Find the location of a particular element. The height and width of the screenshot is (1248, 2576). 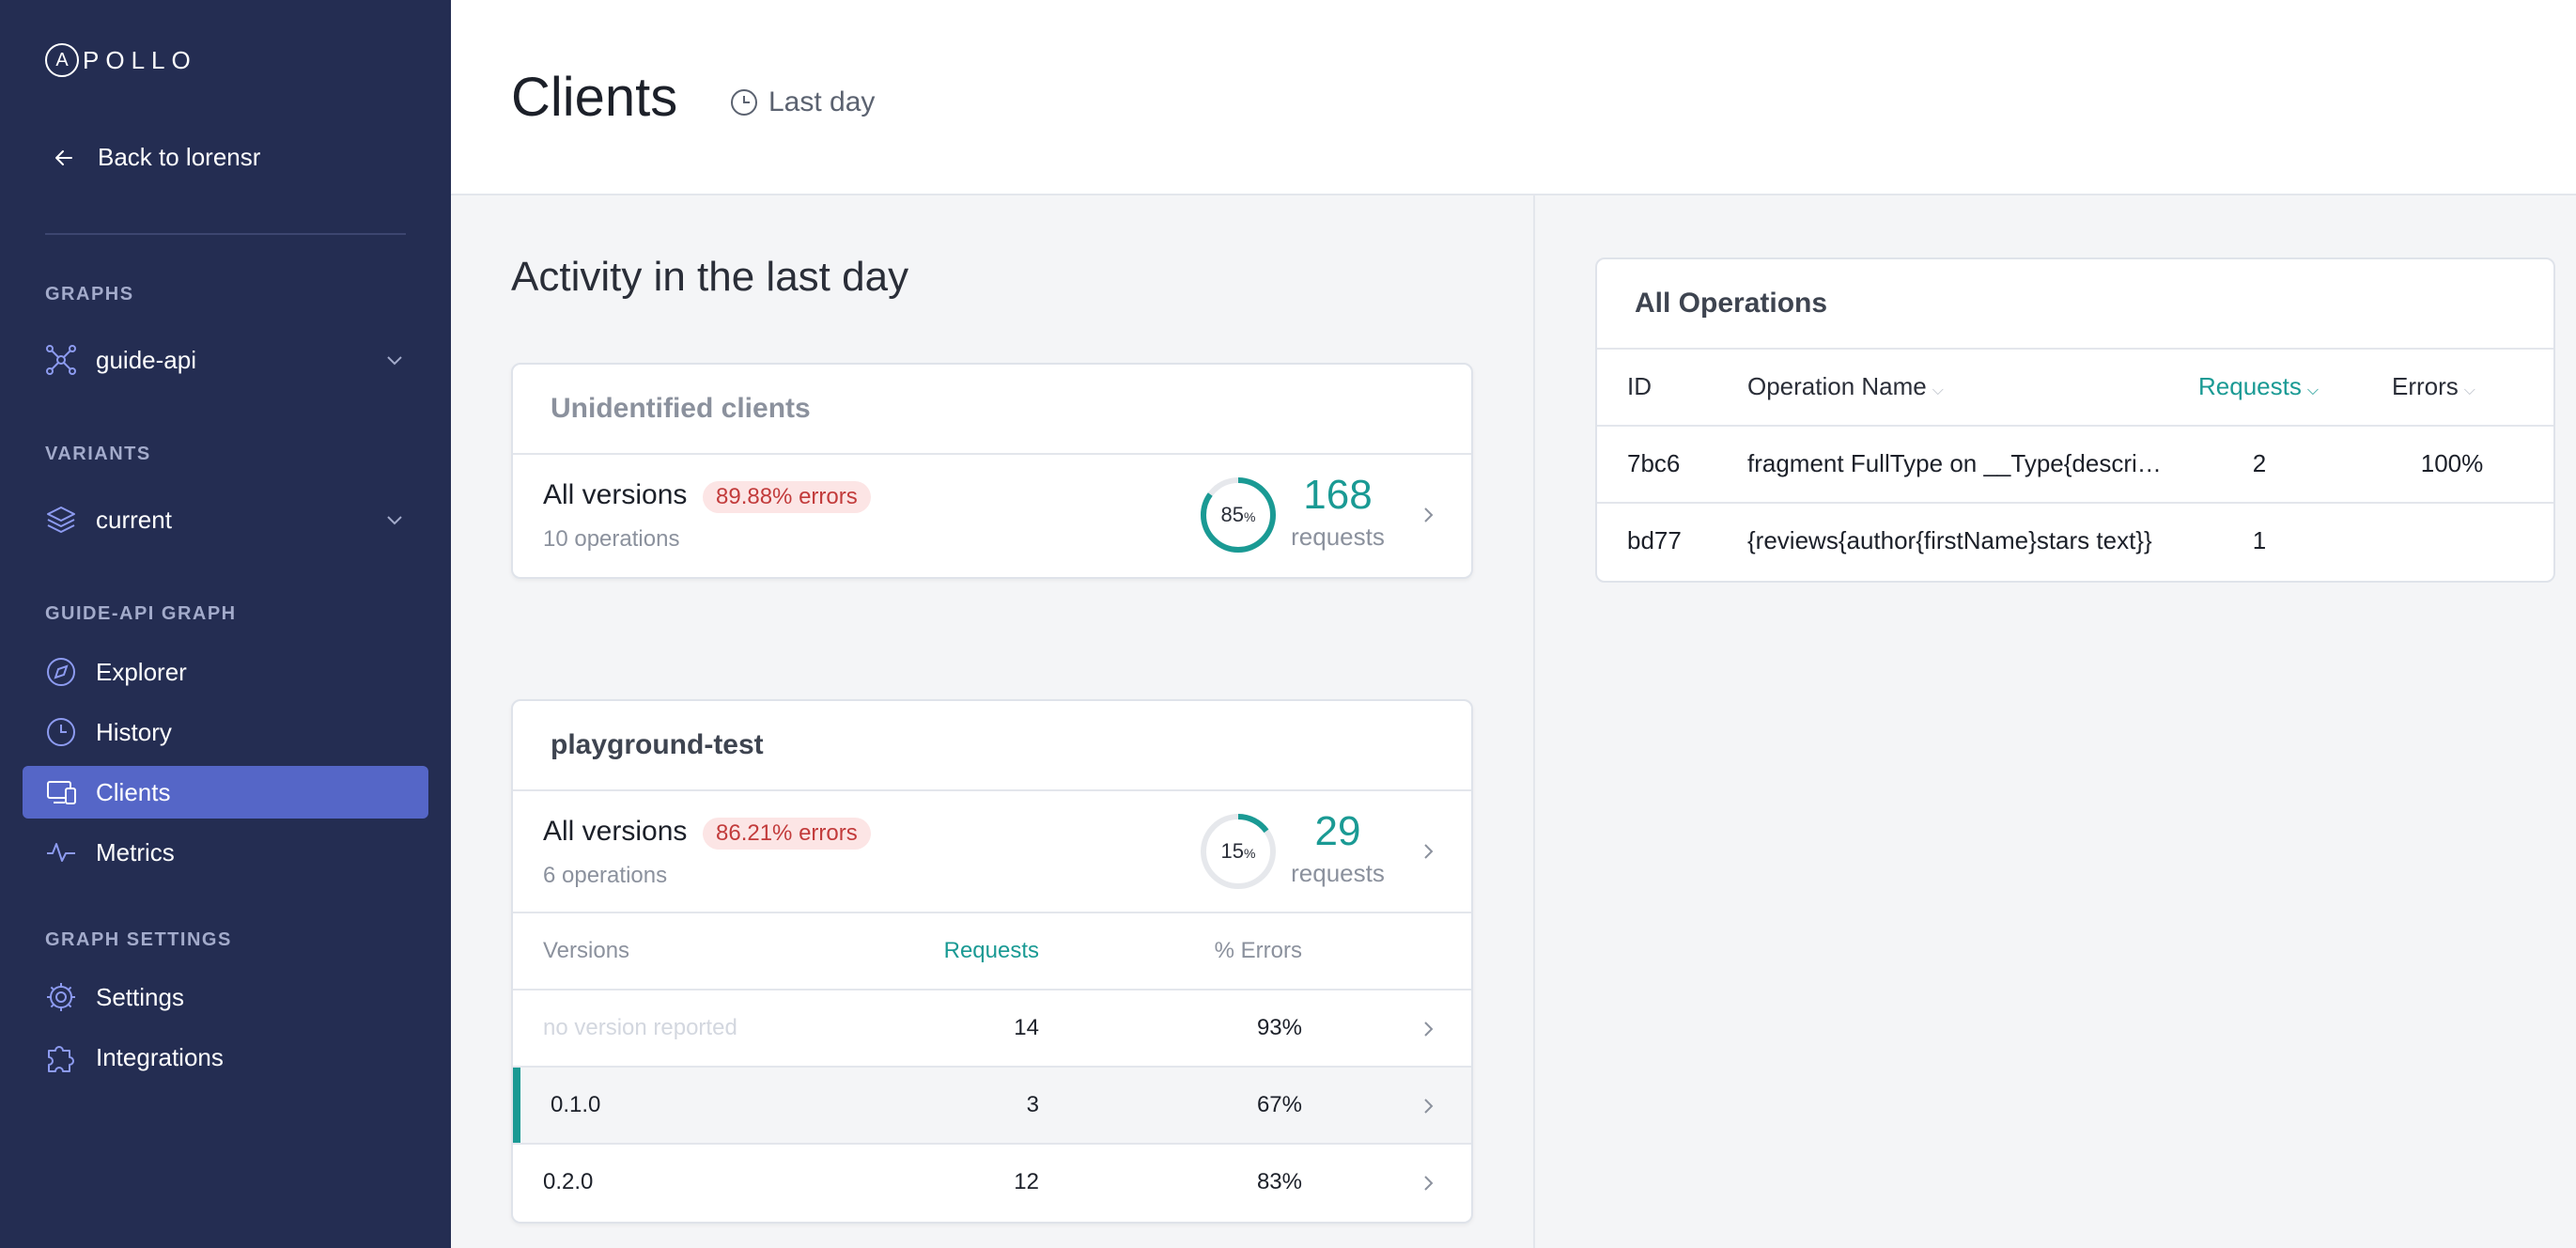

graph-selector: guide-api is located at coordinates (225, 360).